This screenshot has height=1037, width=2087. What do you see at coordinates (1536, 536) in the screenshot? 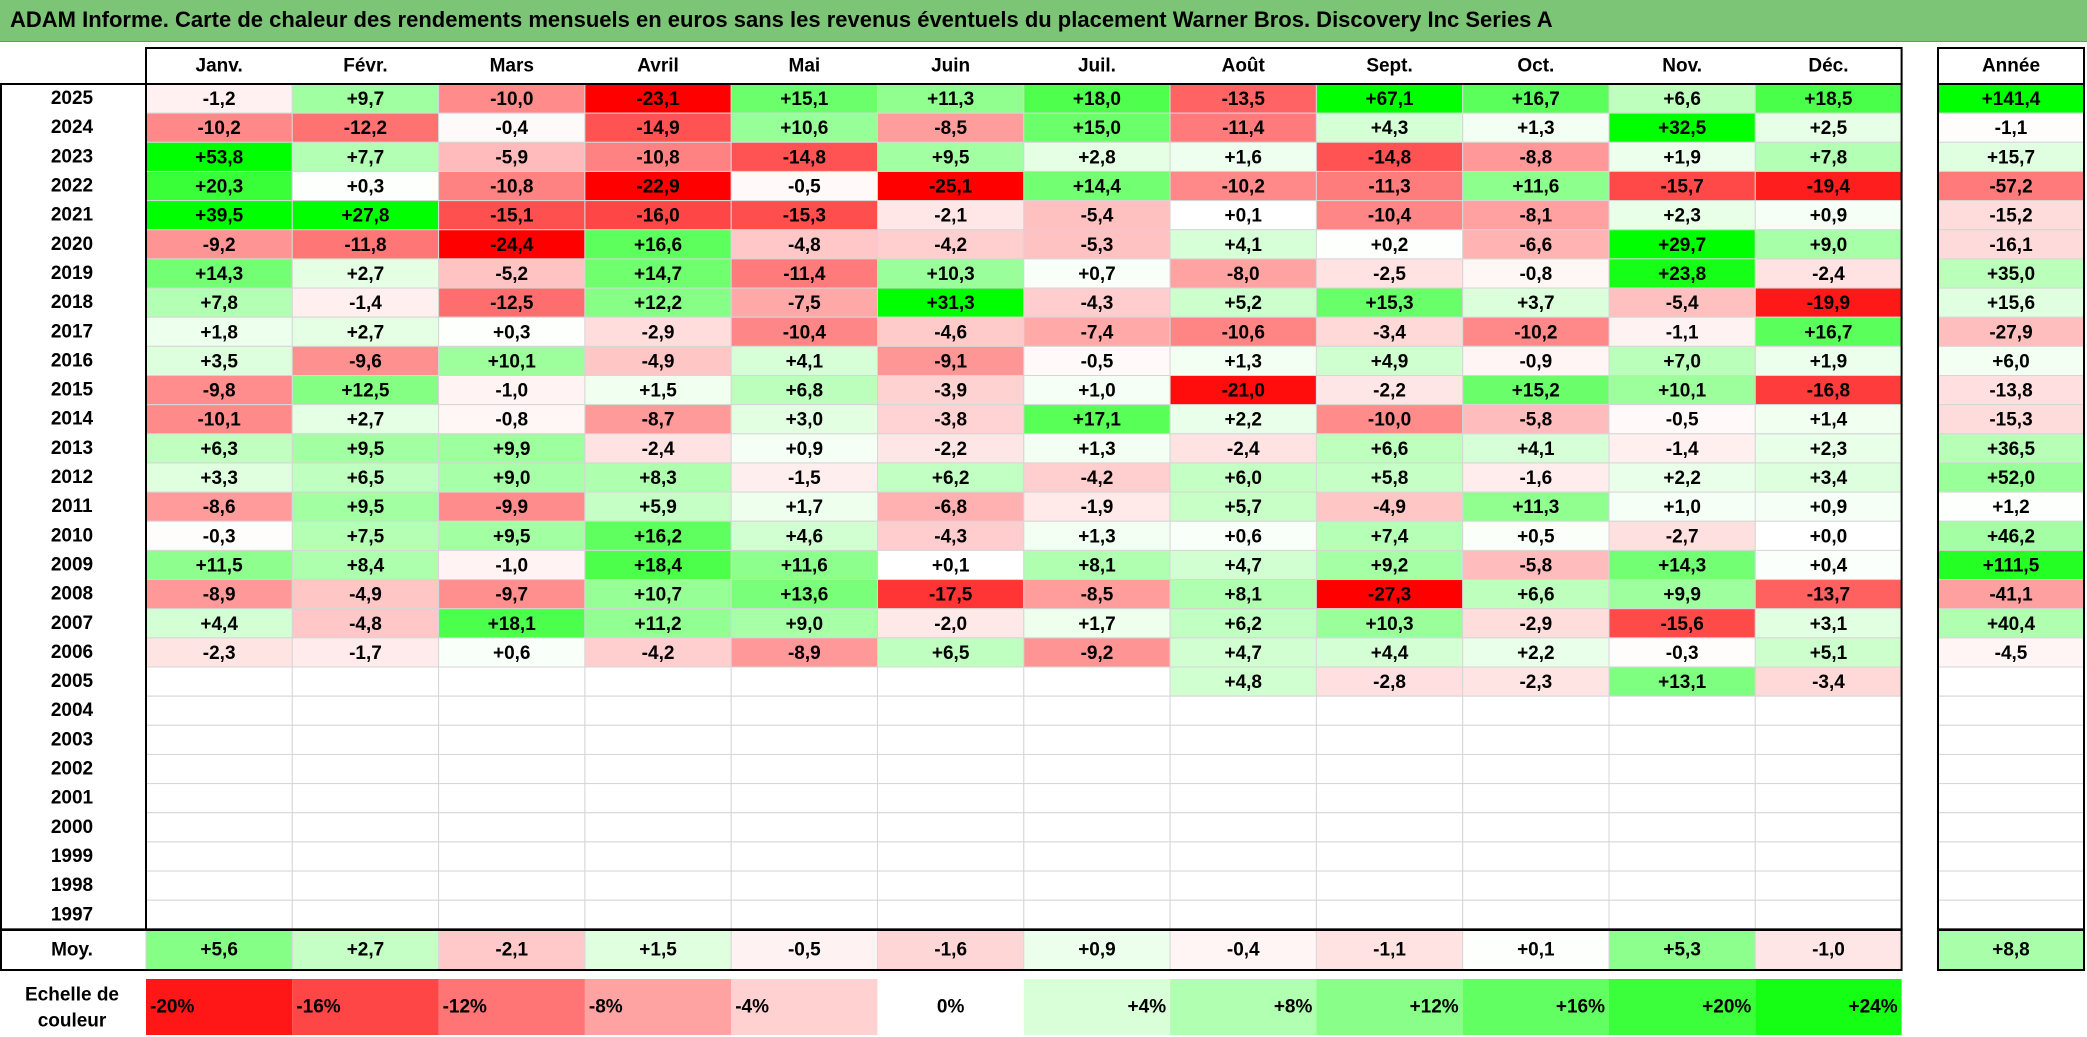
I see `cell-value: +0,5` at bounding box center [1536, 536].